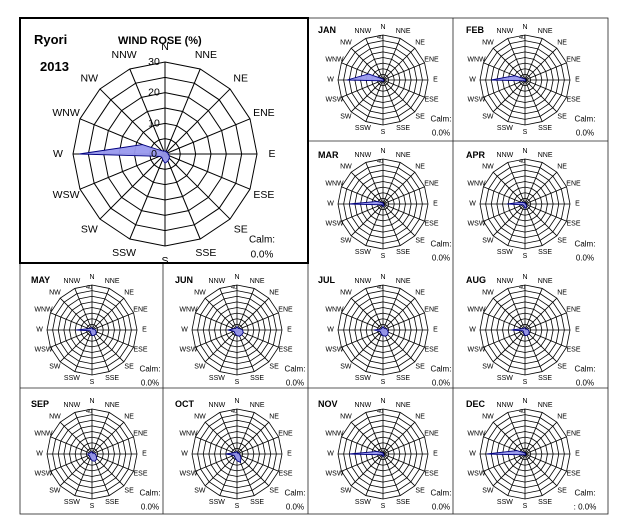 Image resolution: width=622 pixels, height=532 pixels. Describe the element at coordinates (475, 30) in the screenshot. I see `month-label: FEB` at that location.